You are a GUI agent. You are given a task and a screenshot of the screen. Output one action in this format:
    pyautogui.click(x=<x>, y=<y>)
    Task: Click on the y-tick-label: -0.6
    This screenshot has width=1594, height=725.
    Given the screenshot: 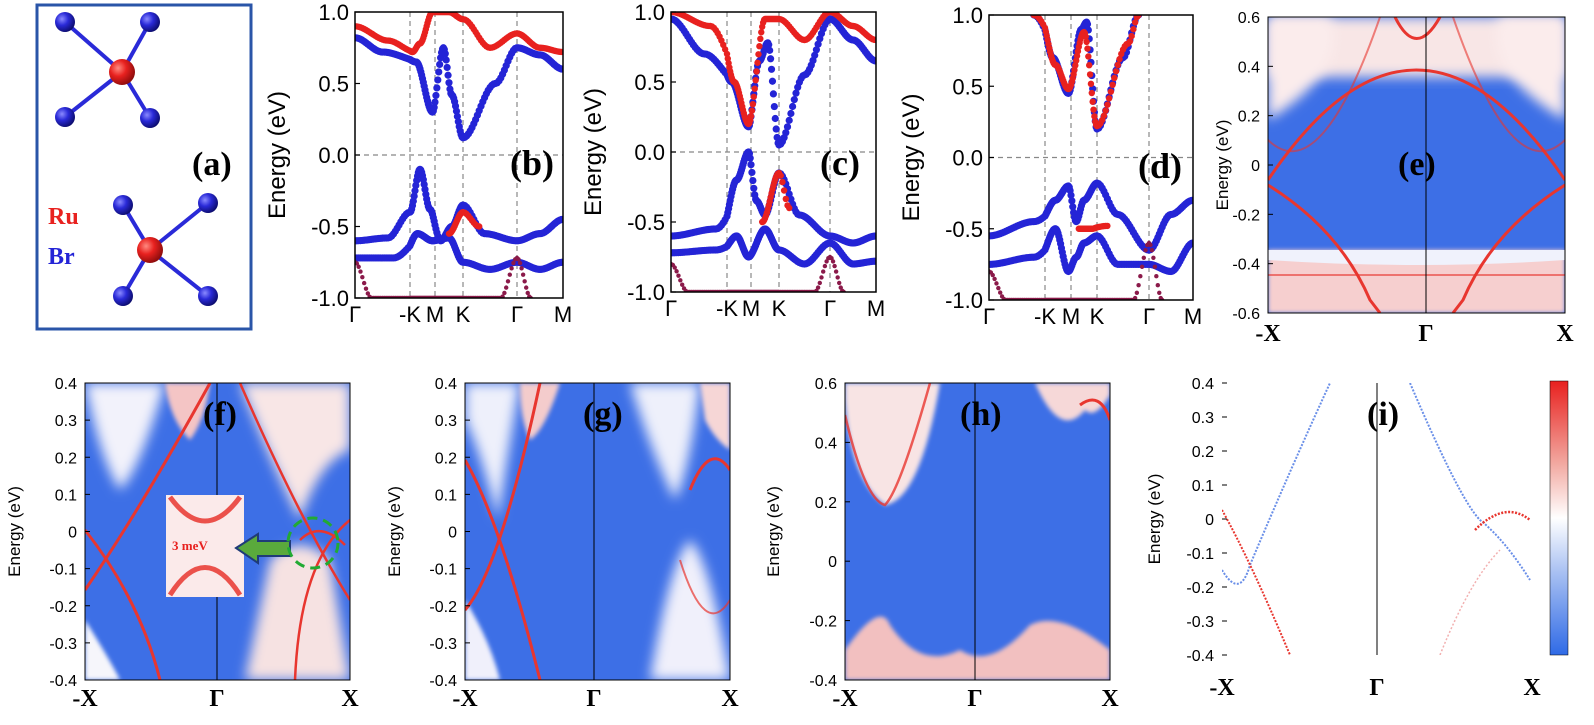 What is the action you would take?
    pyautogui.click(x=1246, y=314)
    